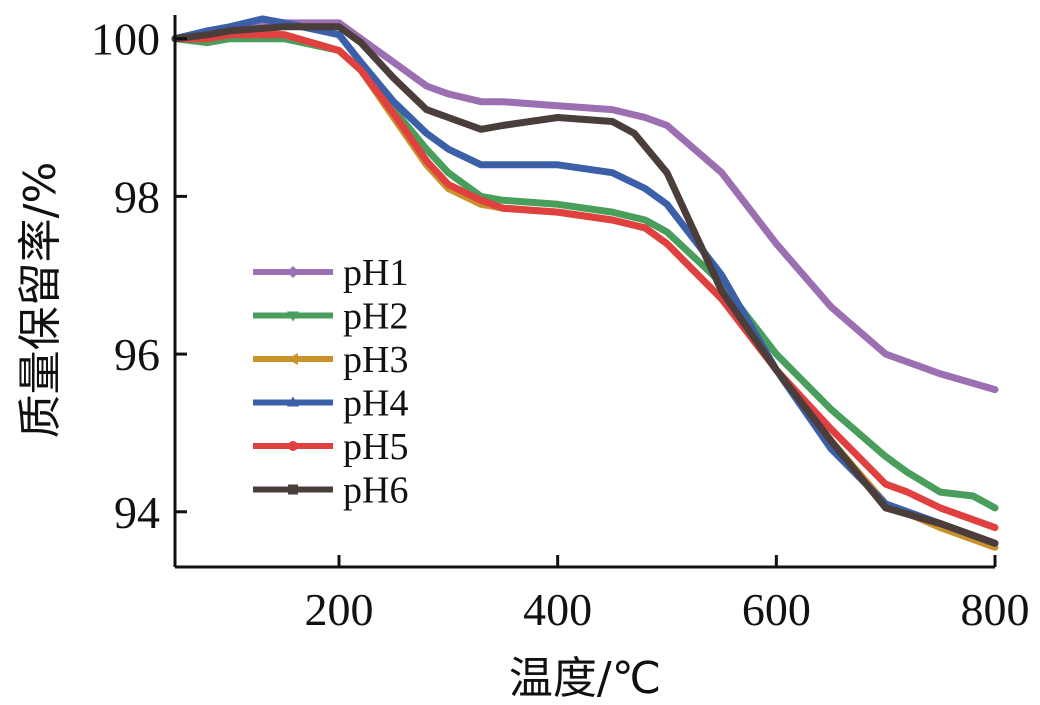  What do you see at coordinates (375, 491) in the screenshot?
I see `legend-label-ph6: pH6` at bounding box center [375, 491].